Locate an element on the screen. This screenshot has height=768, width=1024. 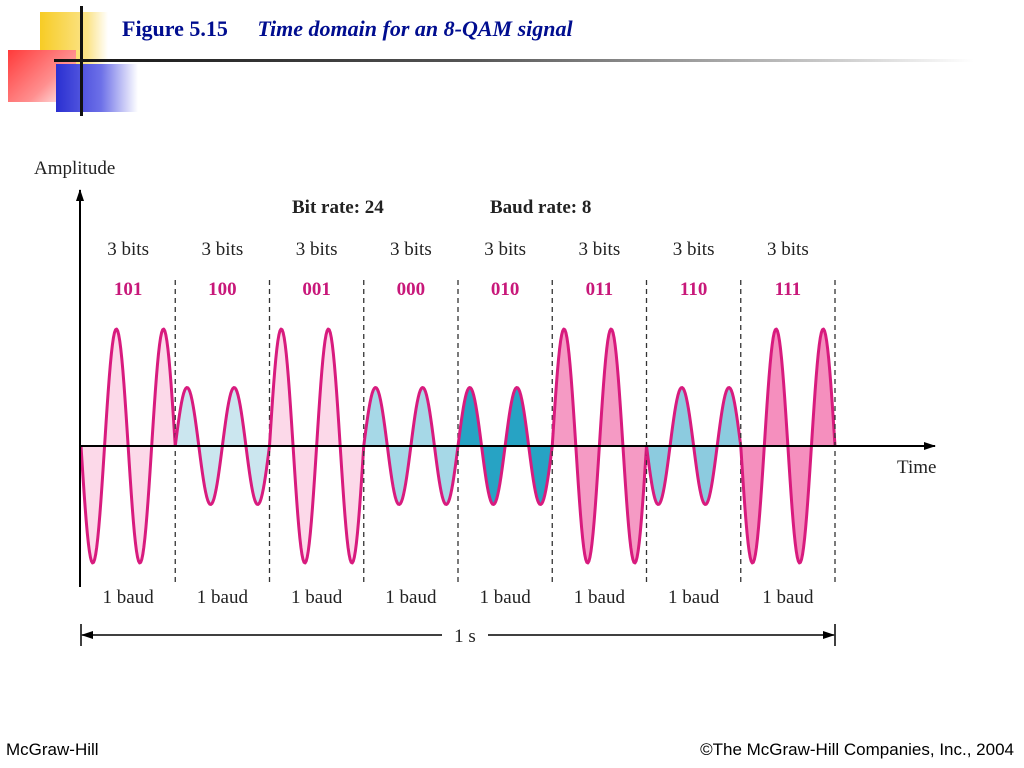
footer-copyright: ©The McGraw-Hill Companies, Inc., 2004 is located at coordinates (857, 749).